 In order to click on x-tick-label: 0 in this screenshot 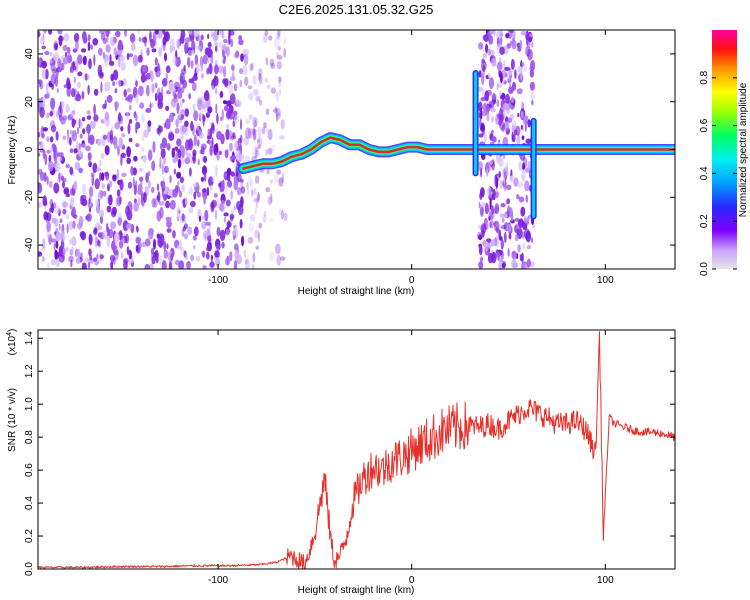, I will do `click(412, 580)`.